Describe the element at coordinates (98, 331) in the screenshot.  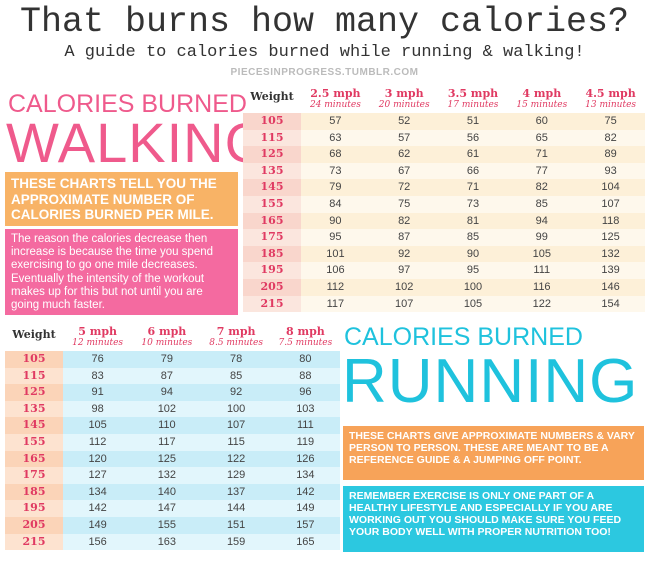
I see `column-speed: 5 mph` at that location.